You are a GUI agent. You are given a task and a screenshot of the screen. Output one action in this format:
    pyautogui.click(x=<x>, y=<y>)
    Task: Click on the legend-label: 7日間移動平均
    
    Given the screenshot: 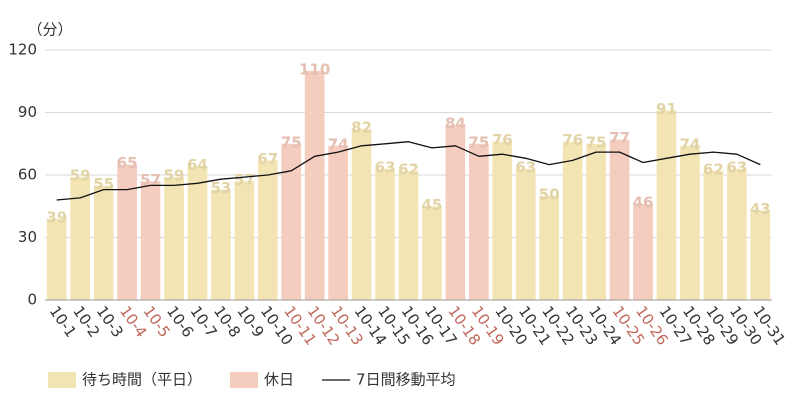 What is the action you would take?
    pyautogui.click(x=406, y=380)
    